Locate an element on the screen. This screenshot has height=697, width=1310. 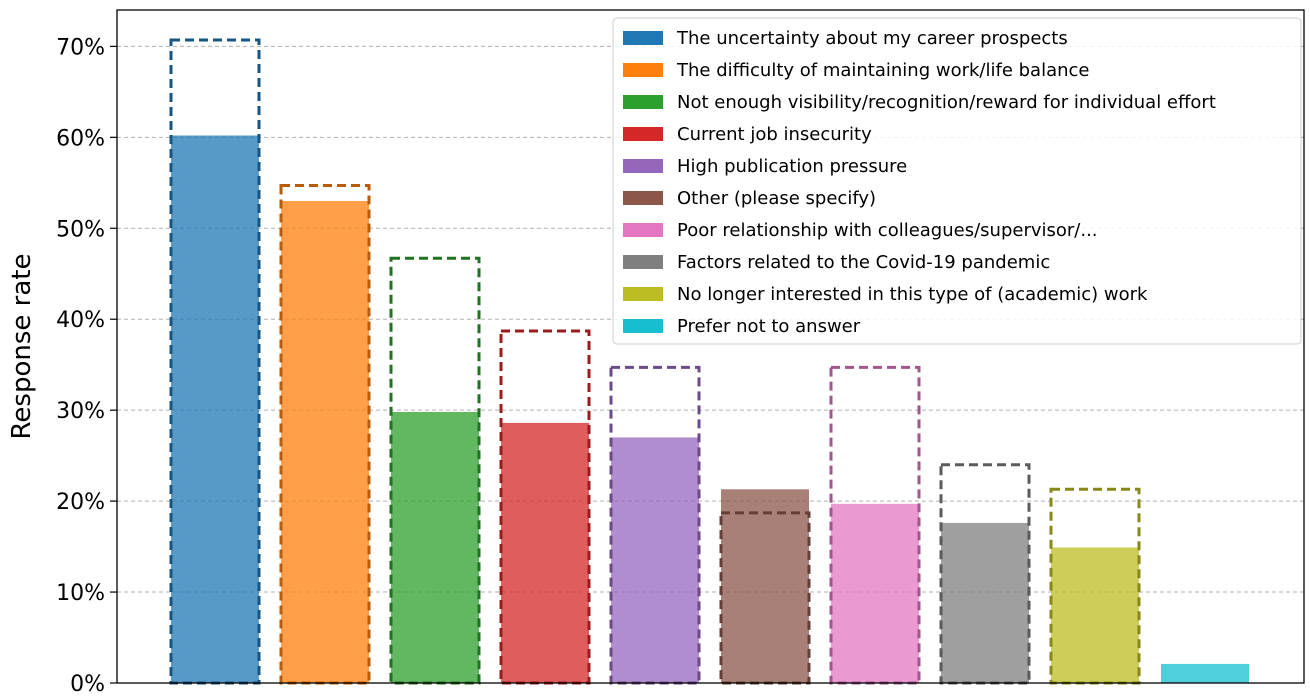
legend-entry: Current job insecurity is located at coordinates (774, 134).